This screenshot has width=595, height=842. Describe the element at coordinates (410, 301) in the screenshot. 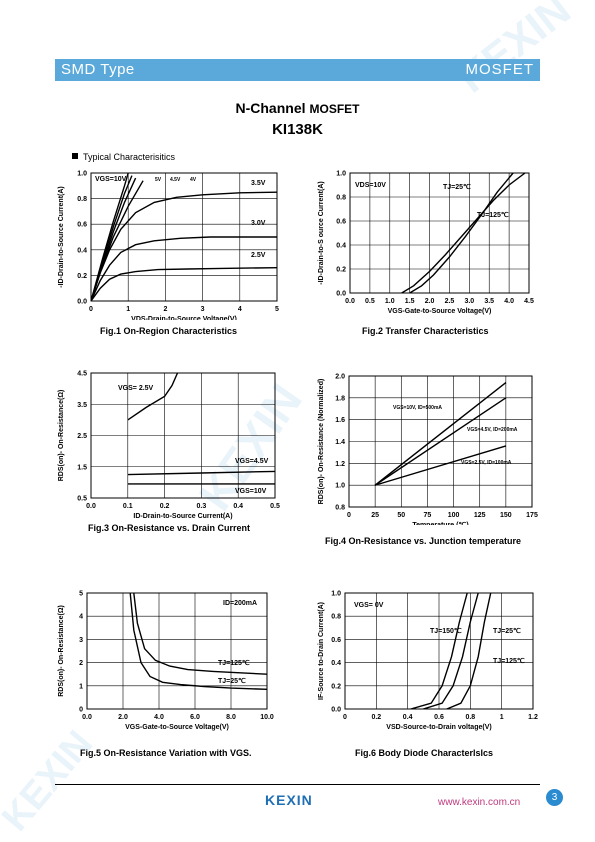

I see `x-tick-label: 1.5` at that location.